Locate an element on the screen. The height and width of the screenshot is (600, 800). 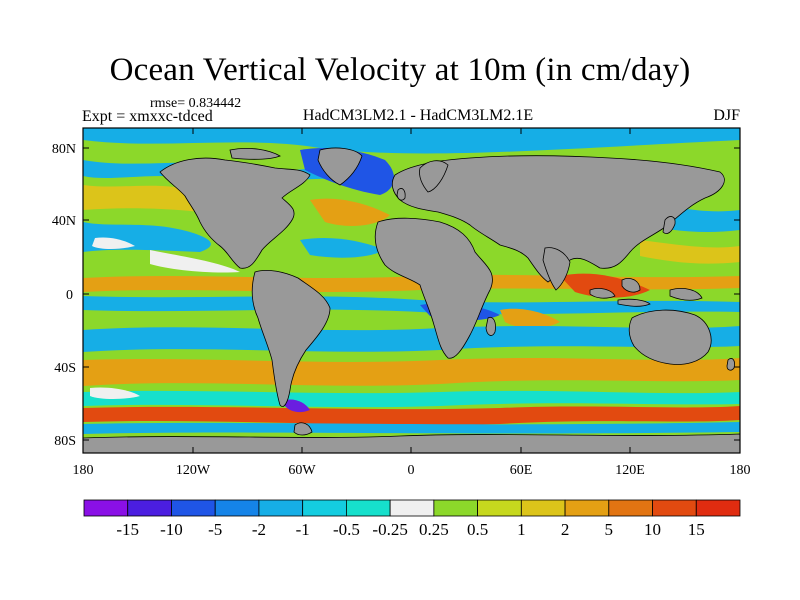
colorbar-label: 2 is located at coordinates (565, 529).